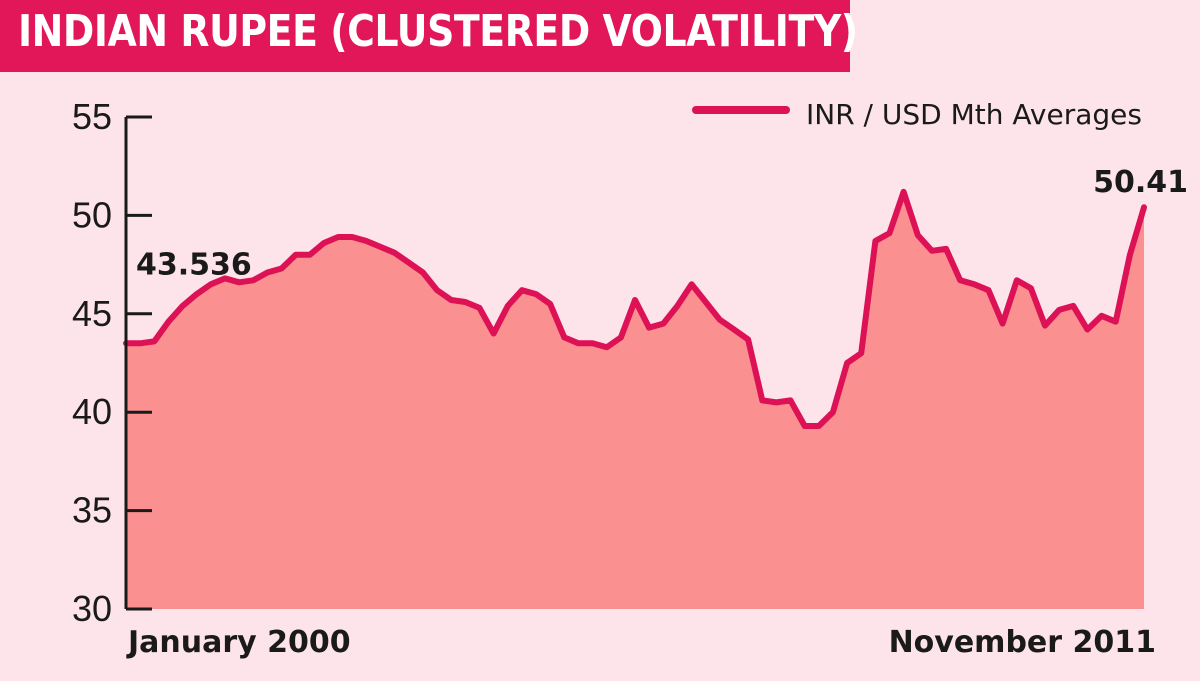 This screenshot has width=1200, height=681. I want to click on x-start-label: January 2000, so click(238, 642).